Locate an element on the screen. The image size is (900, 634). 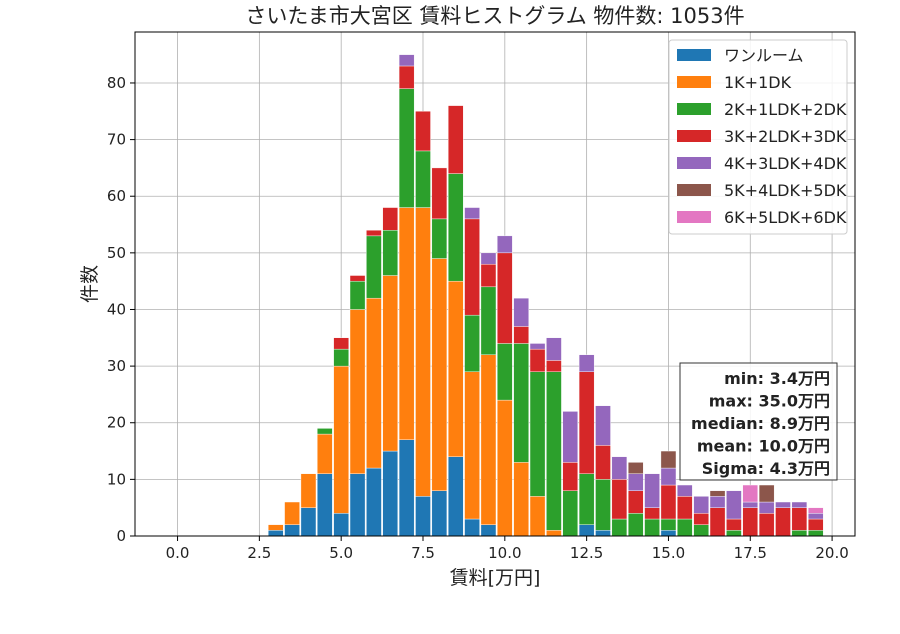
y-tick-label: 30 is located at coordinates (116, 366).